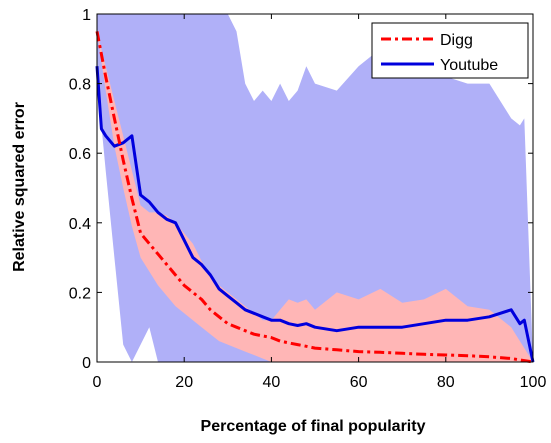 The height and width of the screenshot is (443, 551). Describe the element at coordinates (446, 382) in the screenshot. I see `x-tick-label: 80` at that location.